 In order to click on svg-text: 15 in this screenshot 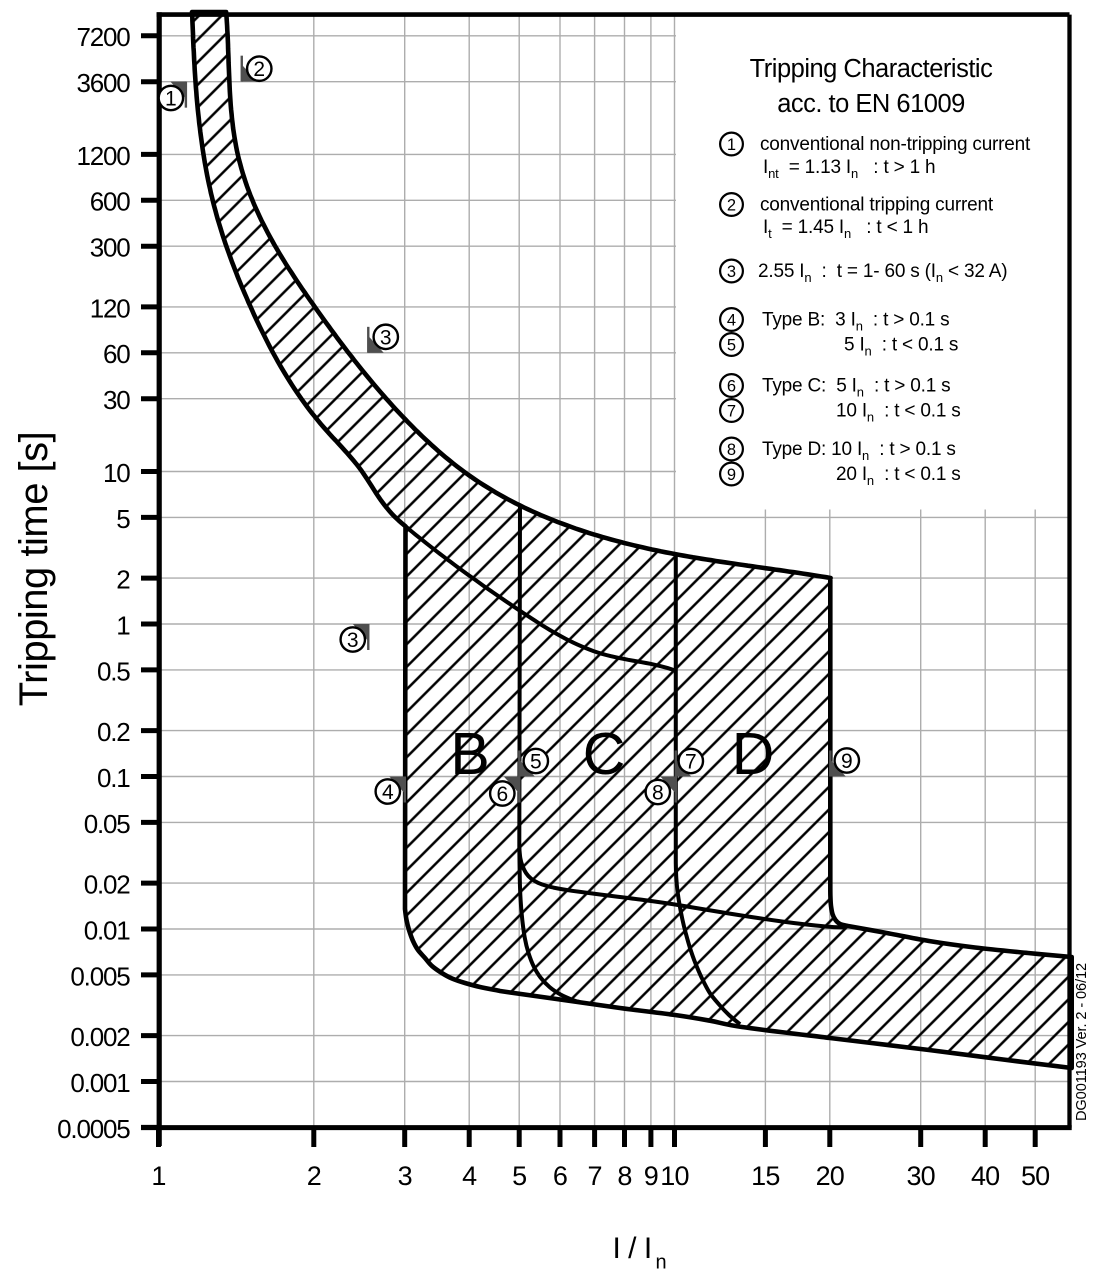, I will do `click(765, 1176)`.